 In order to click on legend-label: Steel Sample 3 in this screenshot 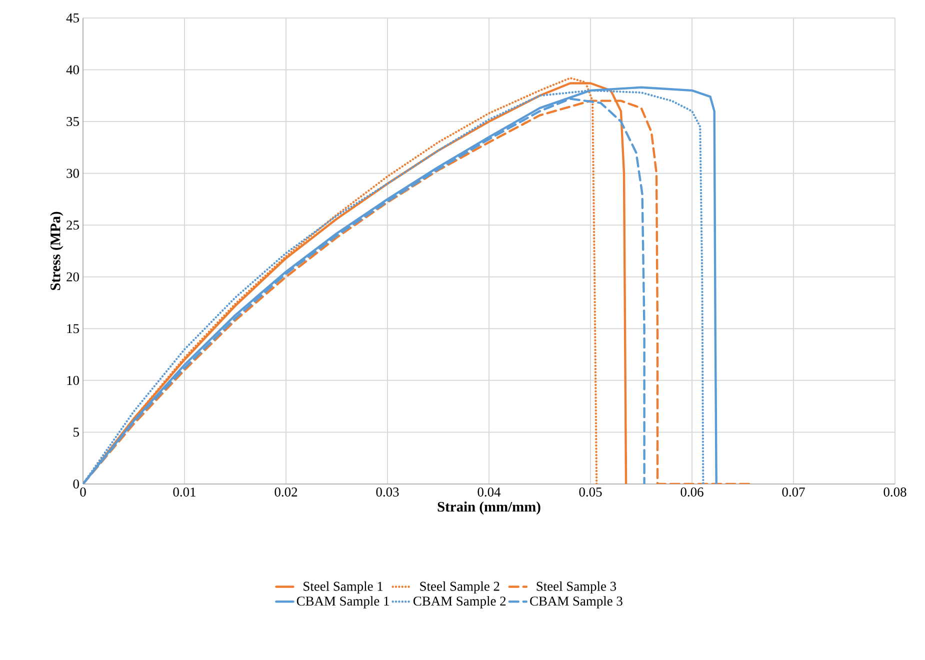, I will do `click(576, 587)`.